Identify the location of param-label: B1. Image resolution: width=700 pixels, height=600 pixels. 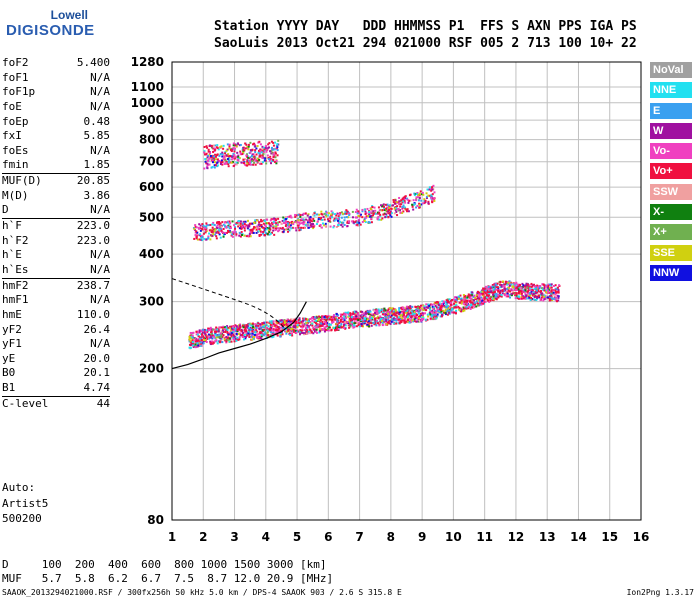
(9, 388).